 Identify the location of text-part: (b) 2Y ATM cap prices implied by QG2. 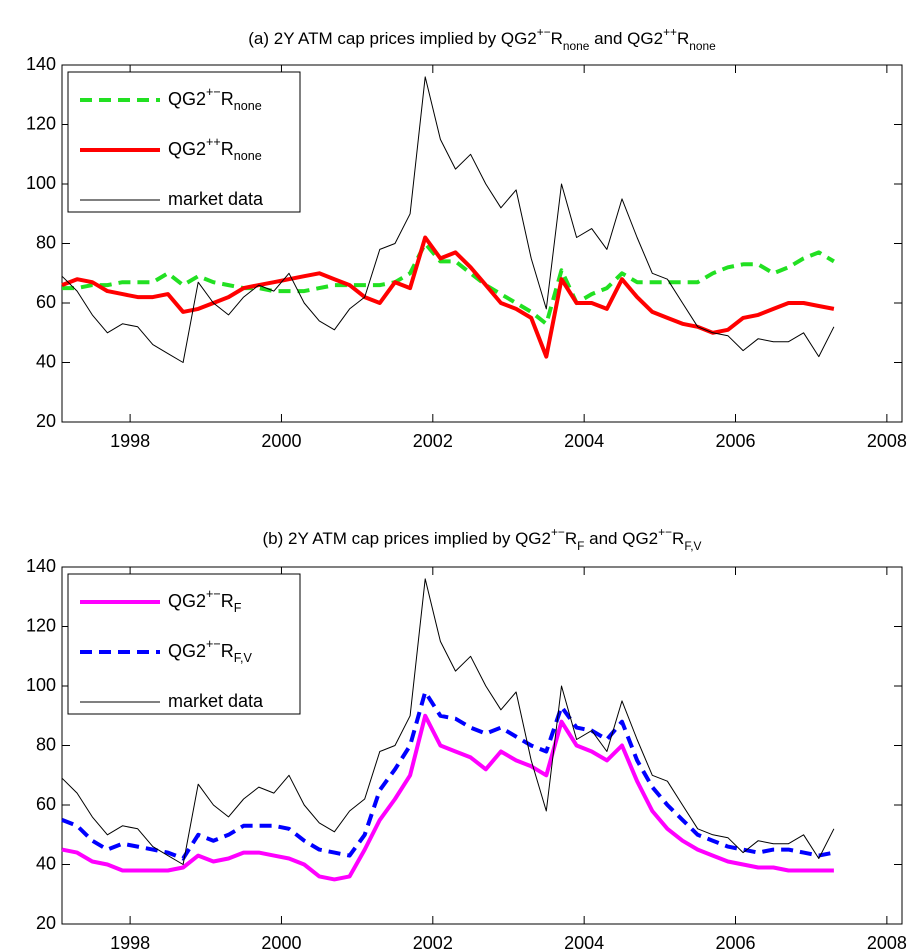
(407, 538).